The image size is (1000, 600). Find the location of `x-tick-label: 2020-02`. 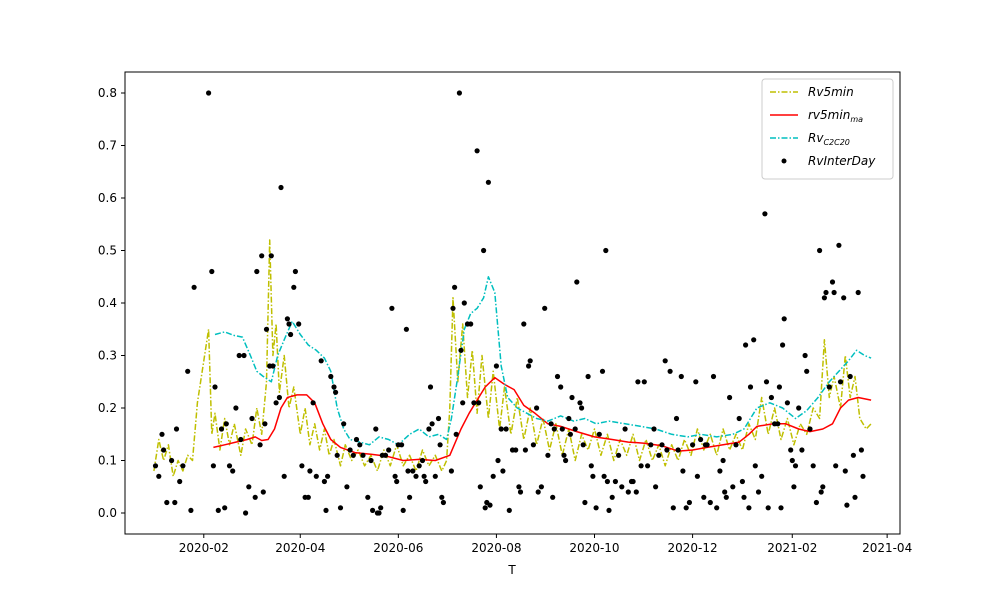

x-tick-label: 2020-02 is located at coordinates (204, 548).